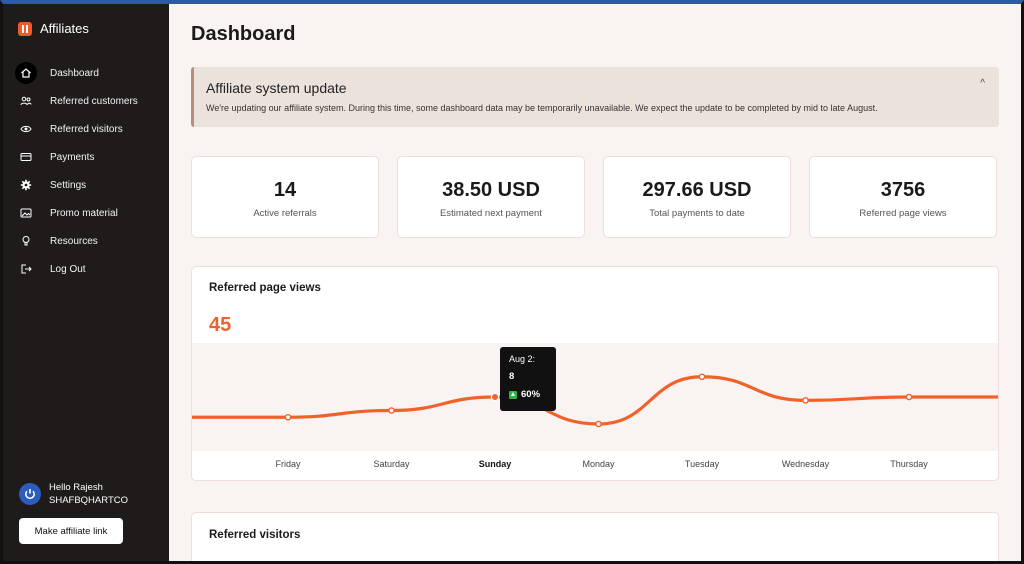  Describe the element at coordinates (255, 535) in the screenshot. I see `visitors-title: Referred visitors` at that location.